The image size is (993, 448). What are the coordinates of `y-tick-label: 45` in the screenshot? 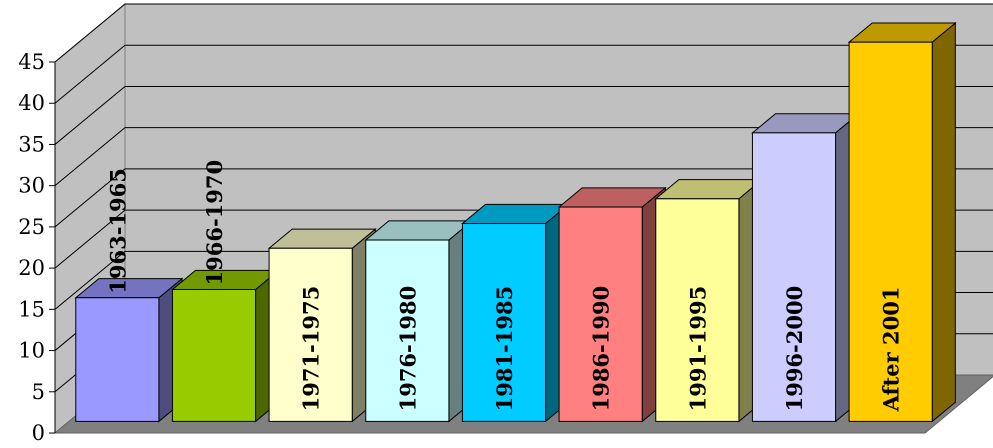 It's located at (31, 62).